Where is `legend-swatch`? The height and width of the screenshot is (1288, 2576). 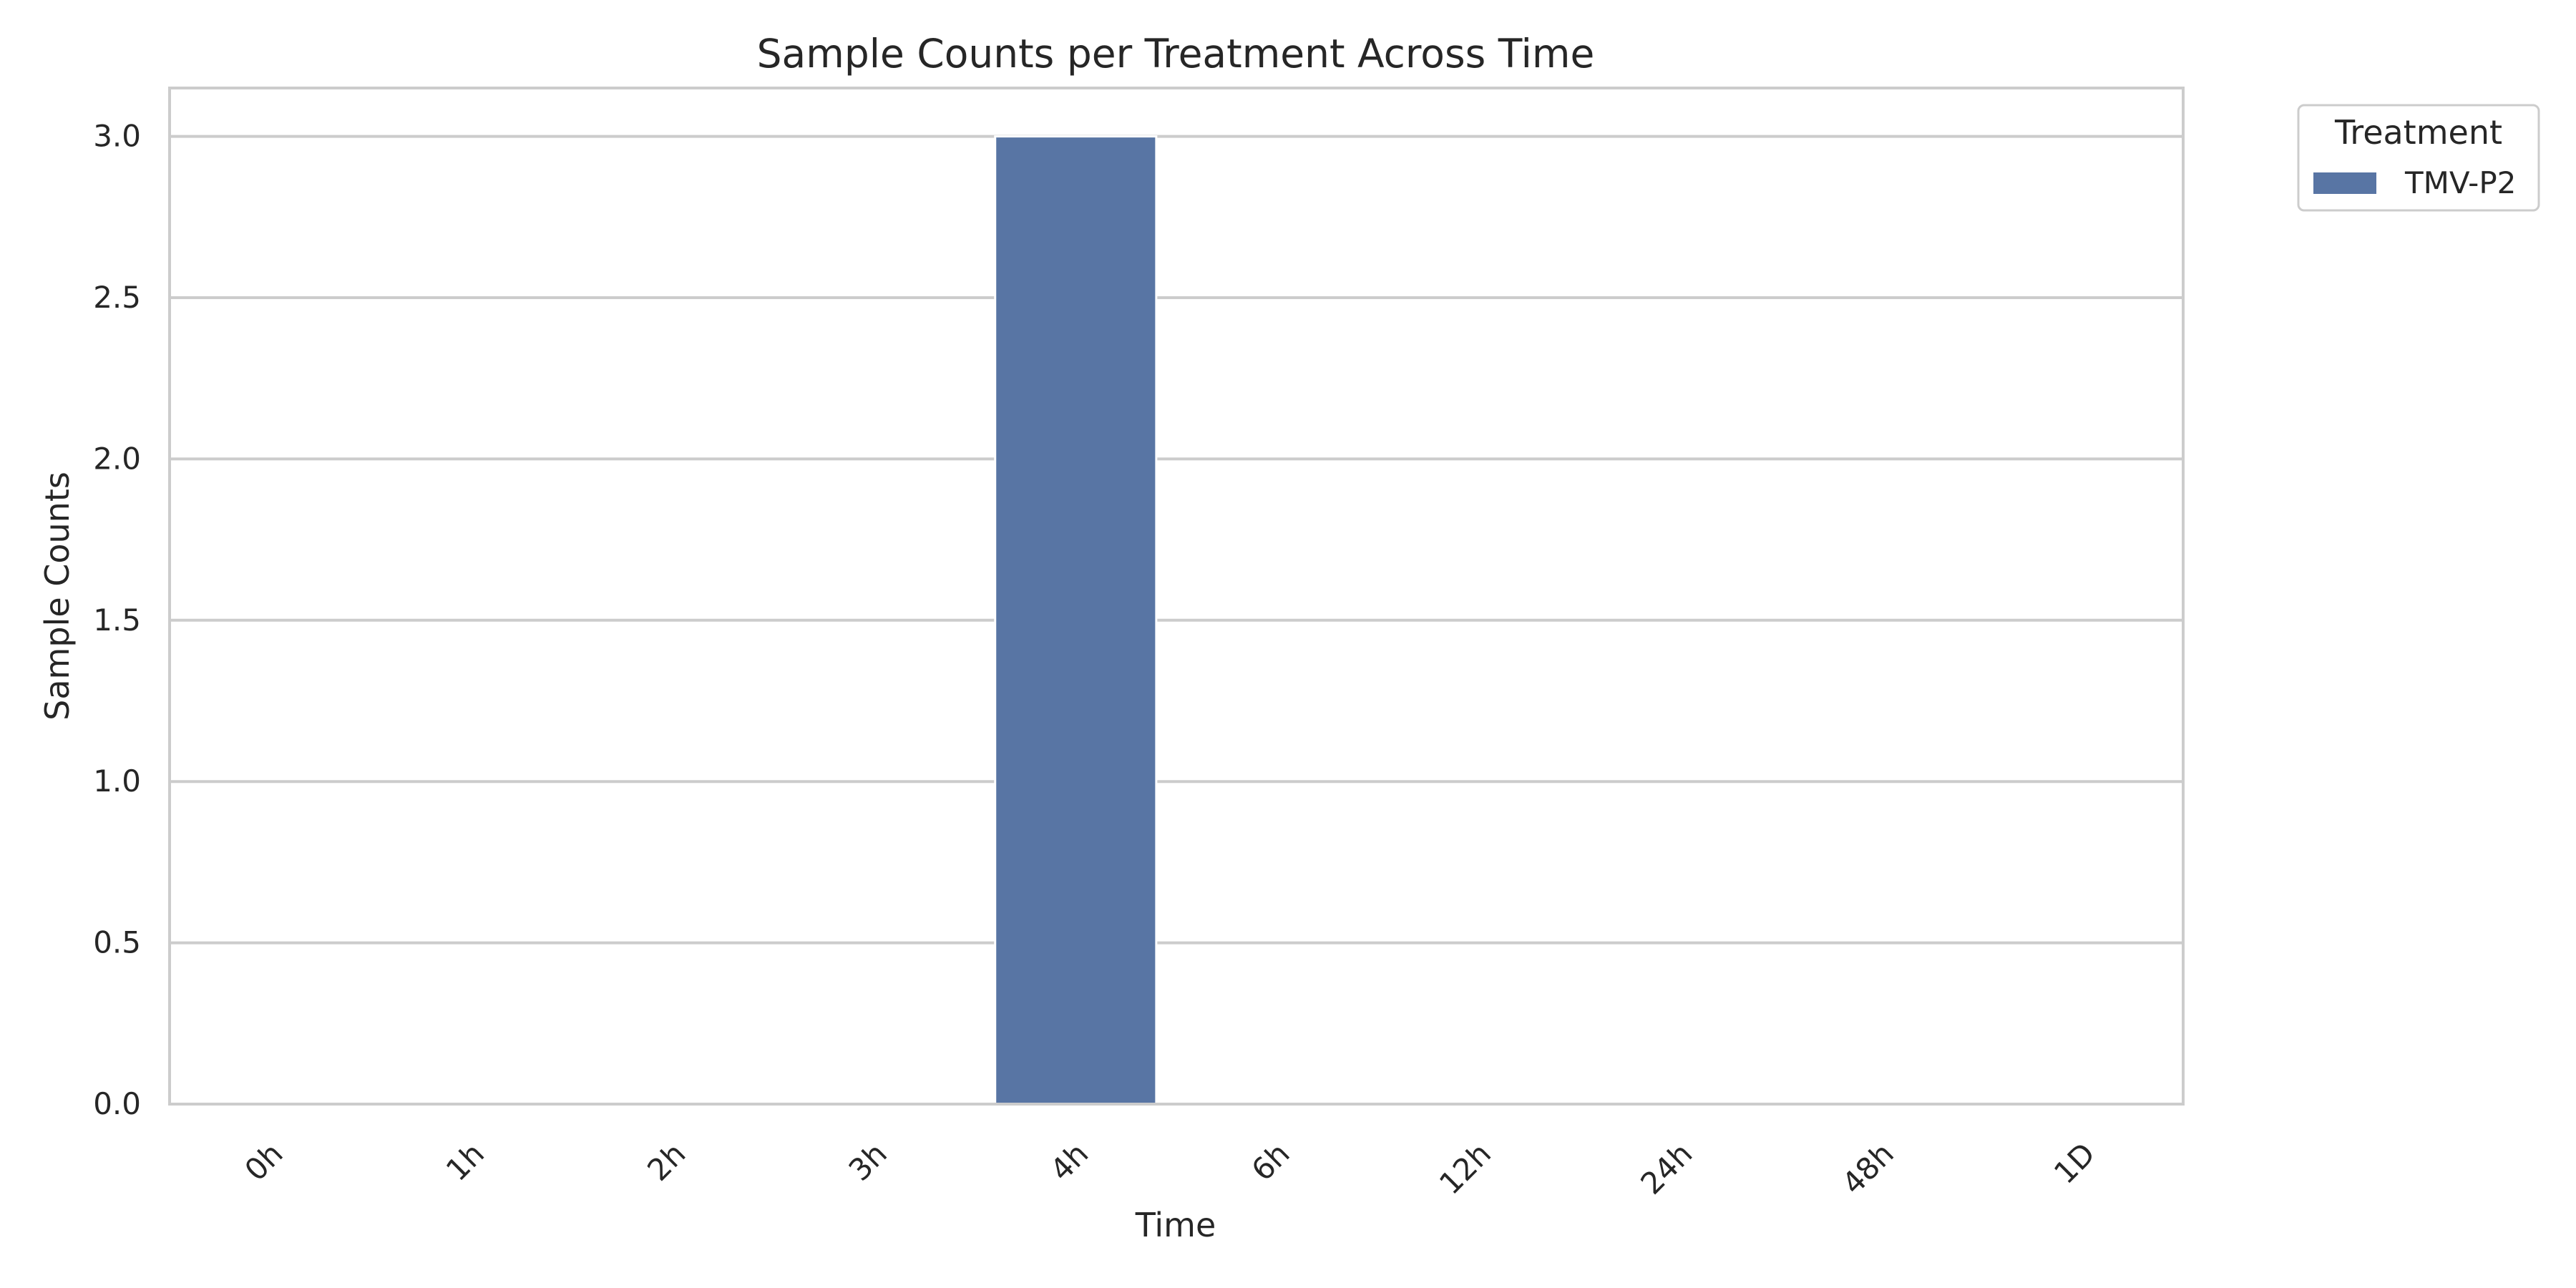 legend-swatch is located at coordinates (2344, 183).